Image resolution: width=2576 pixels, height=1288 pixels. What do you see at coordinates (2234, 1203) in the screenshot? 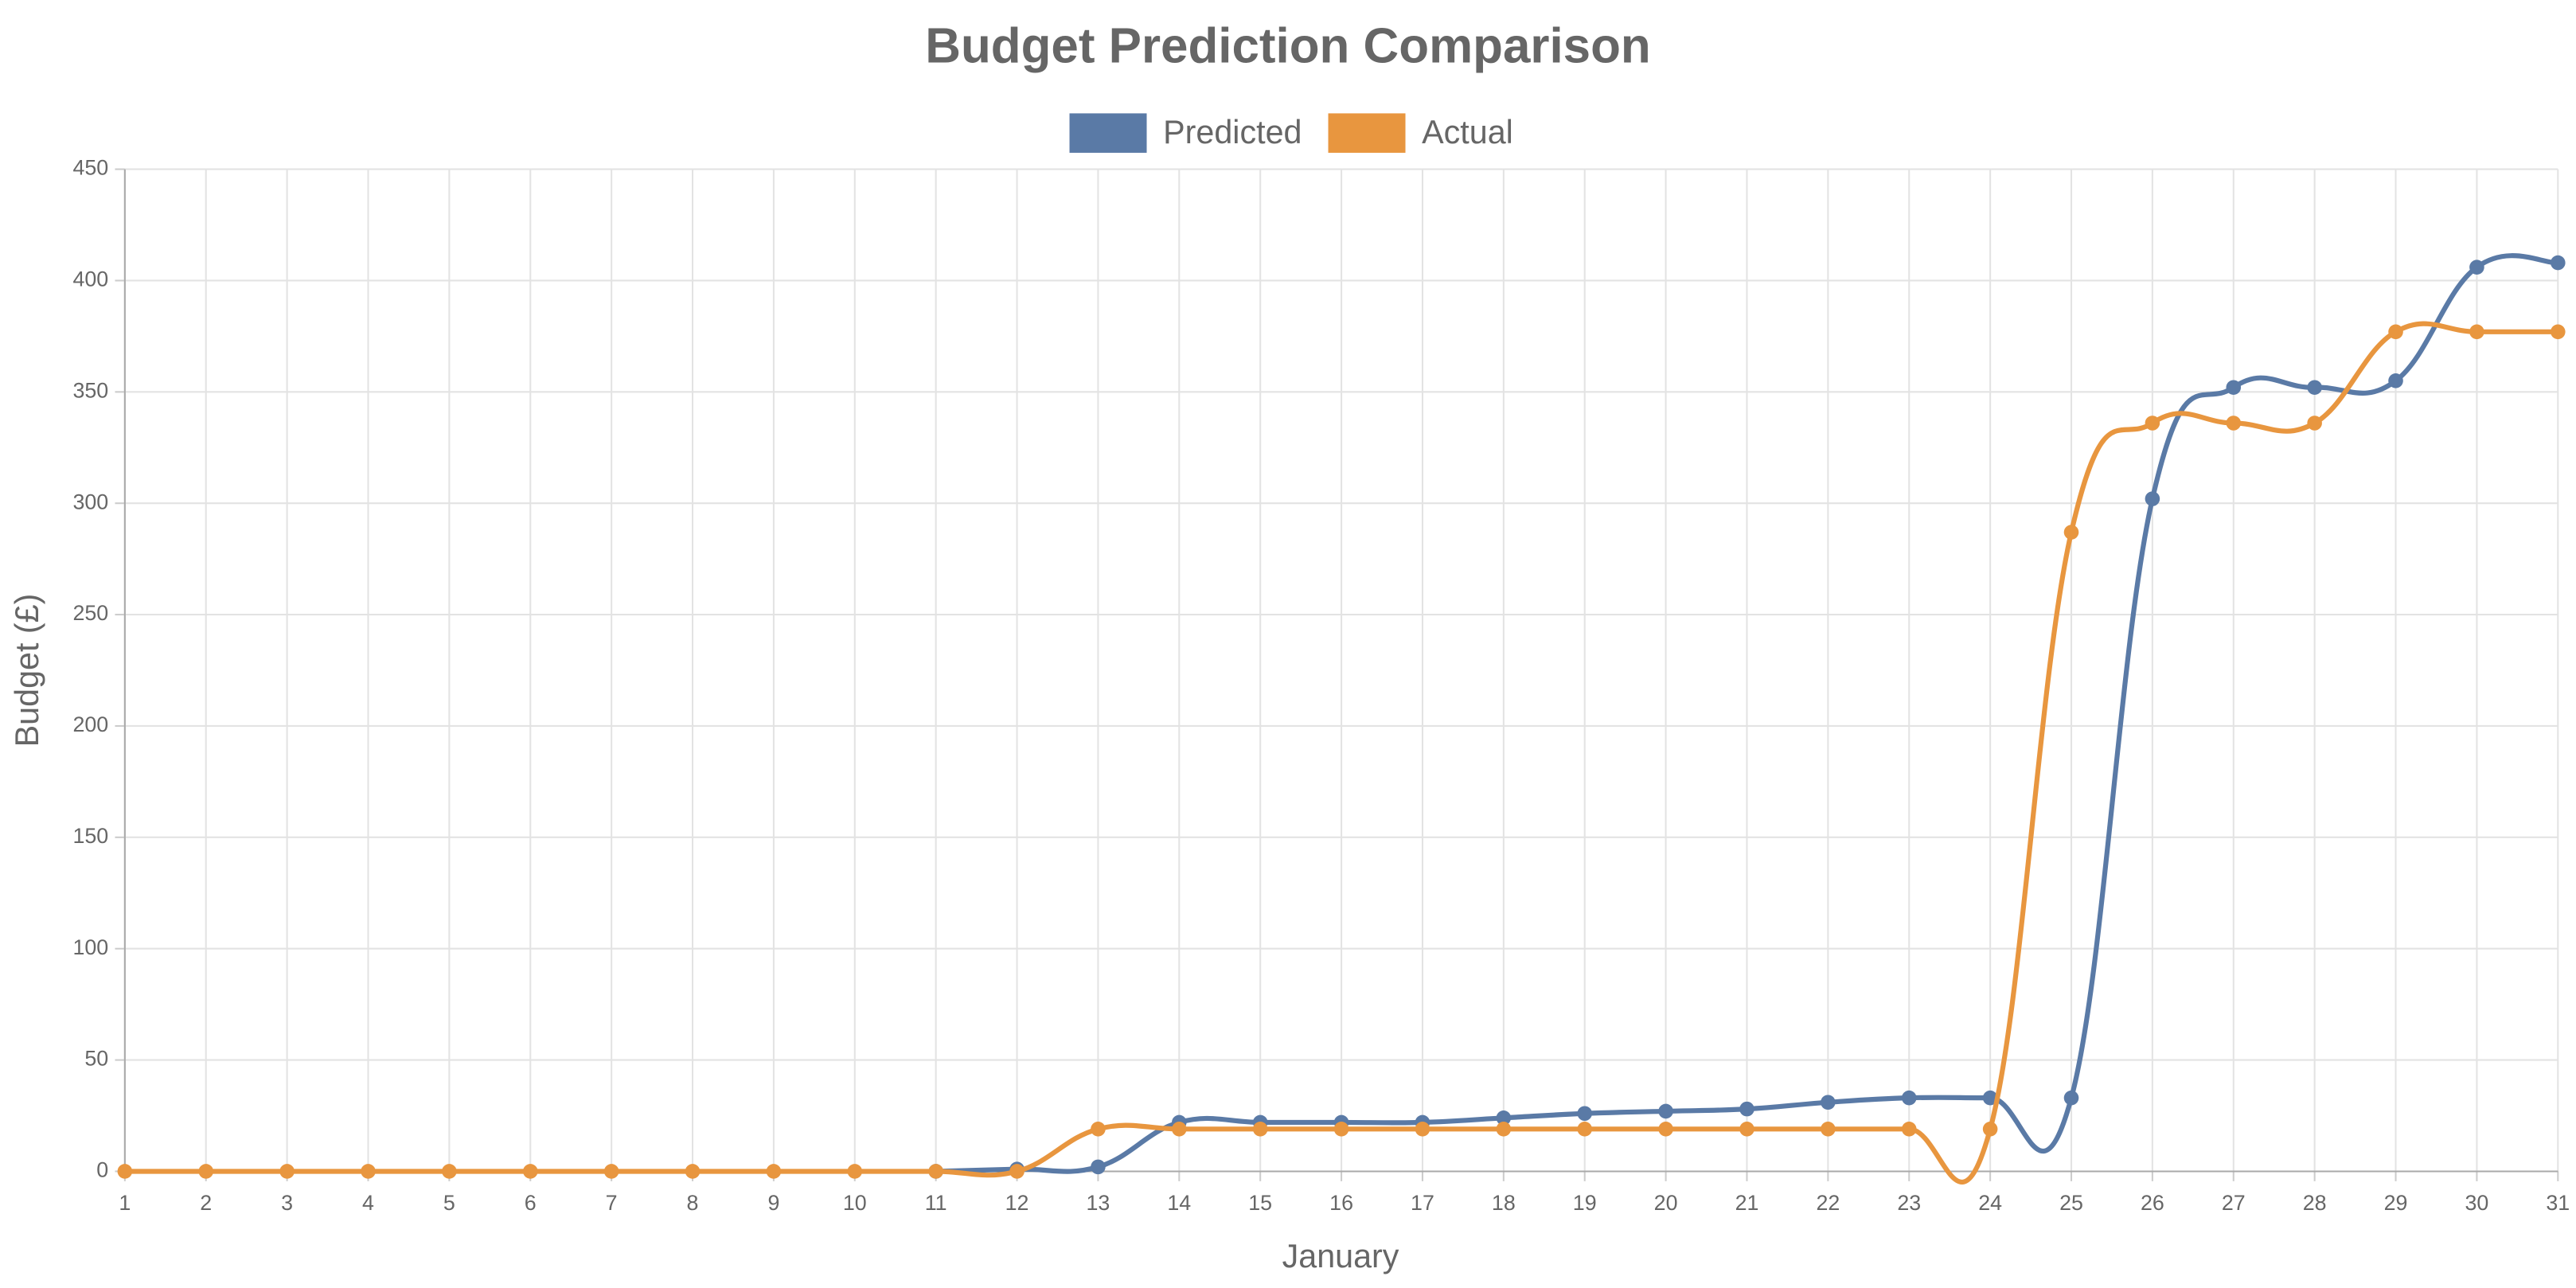
I see `x-tick-label: 27` at bounding box center [2234, 1203].